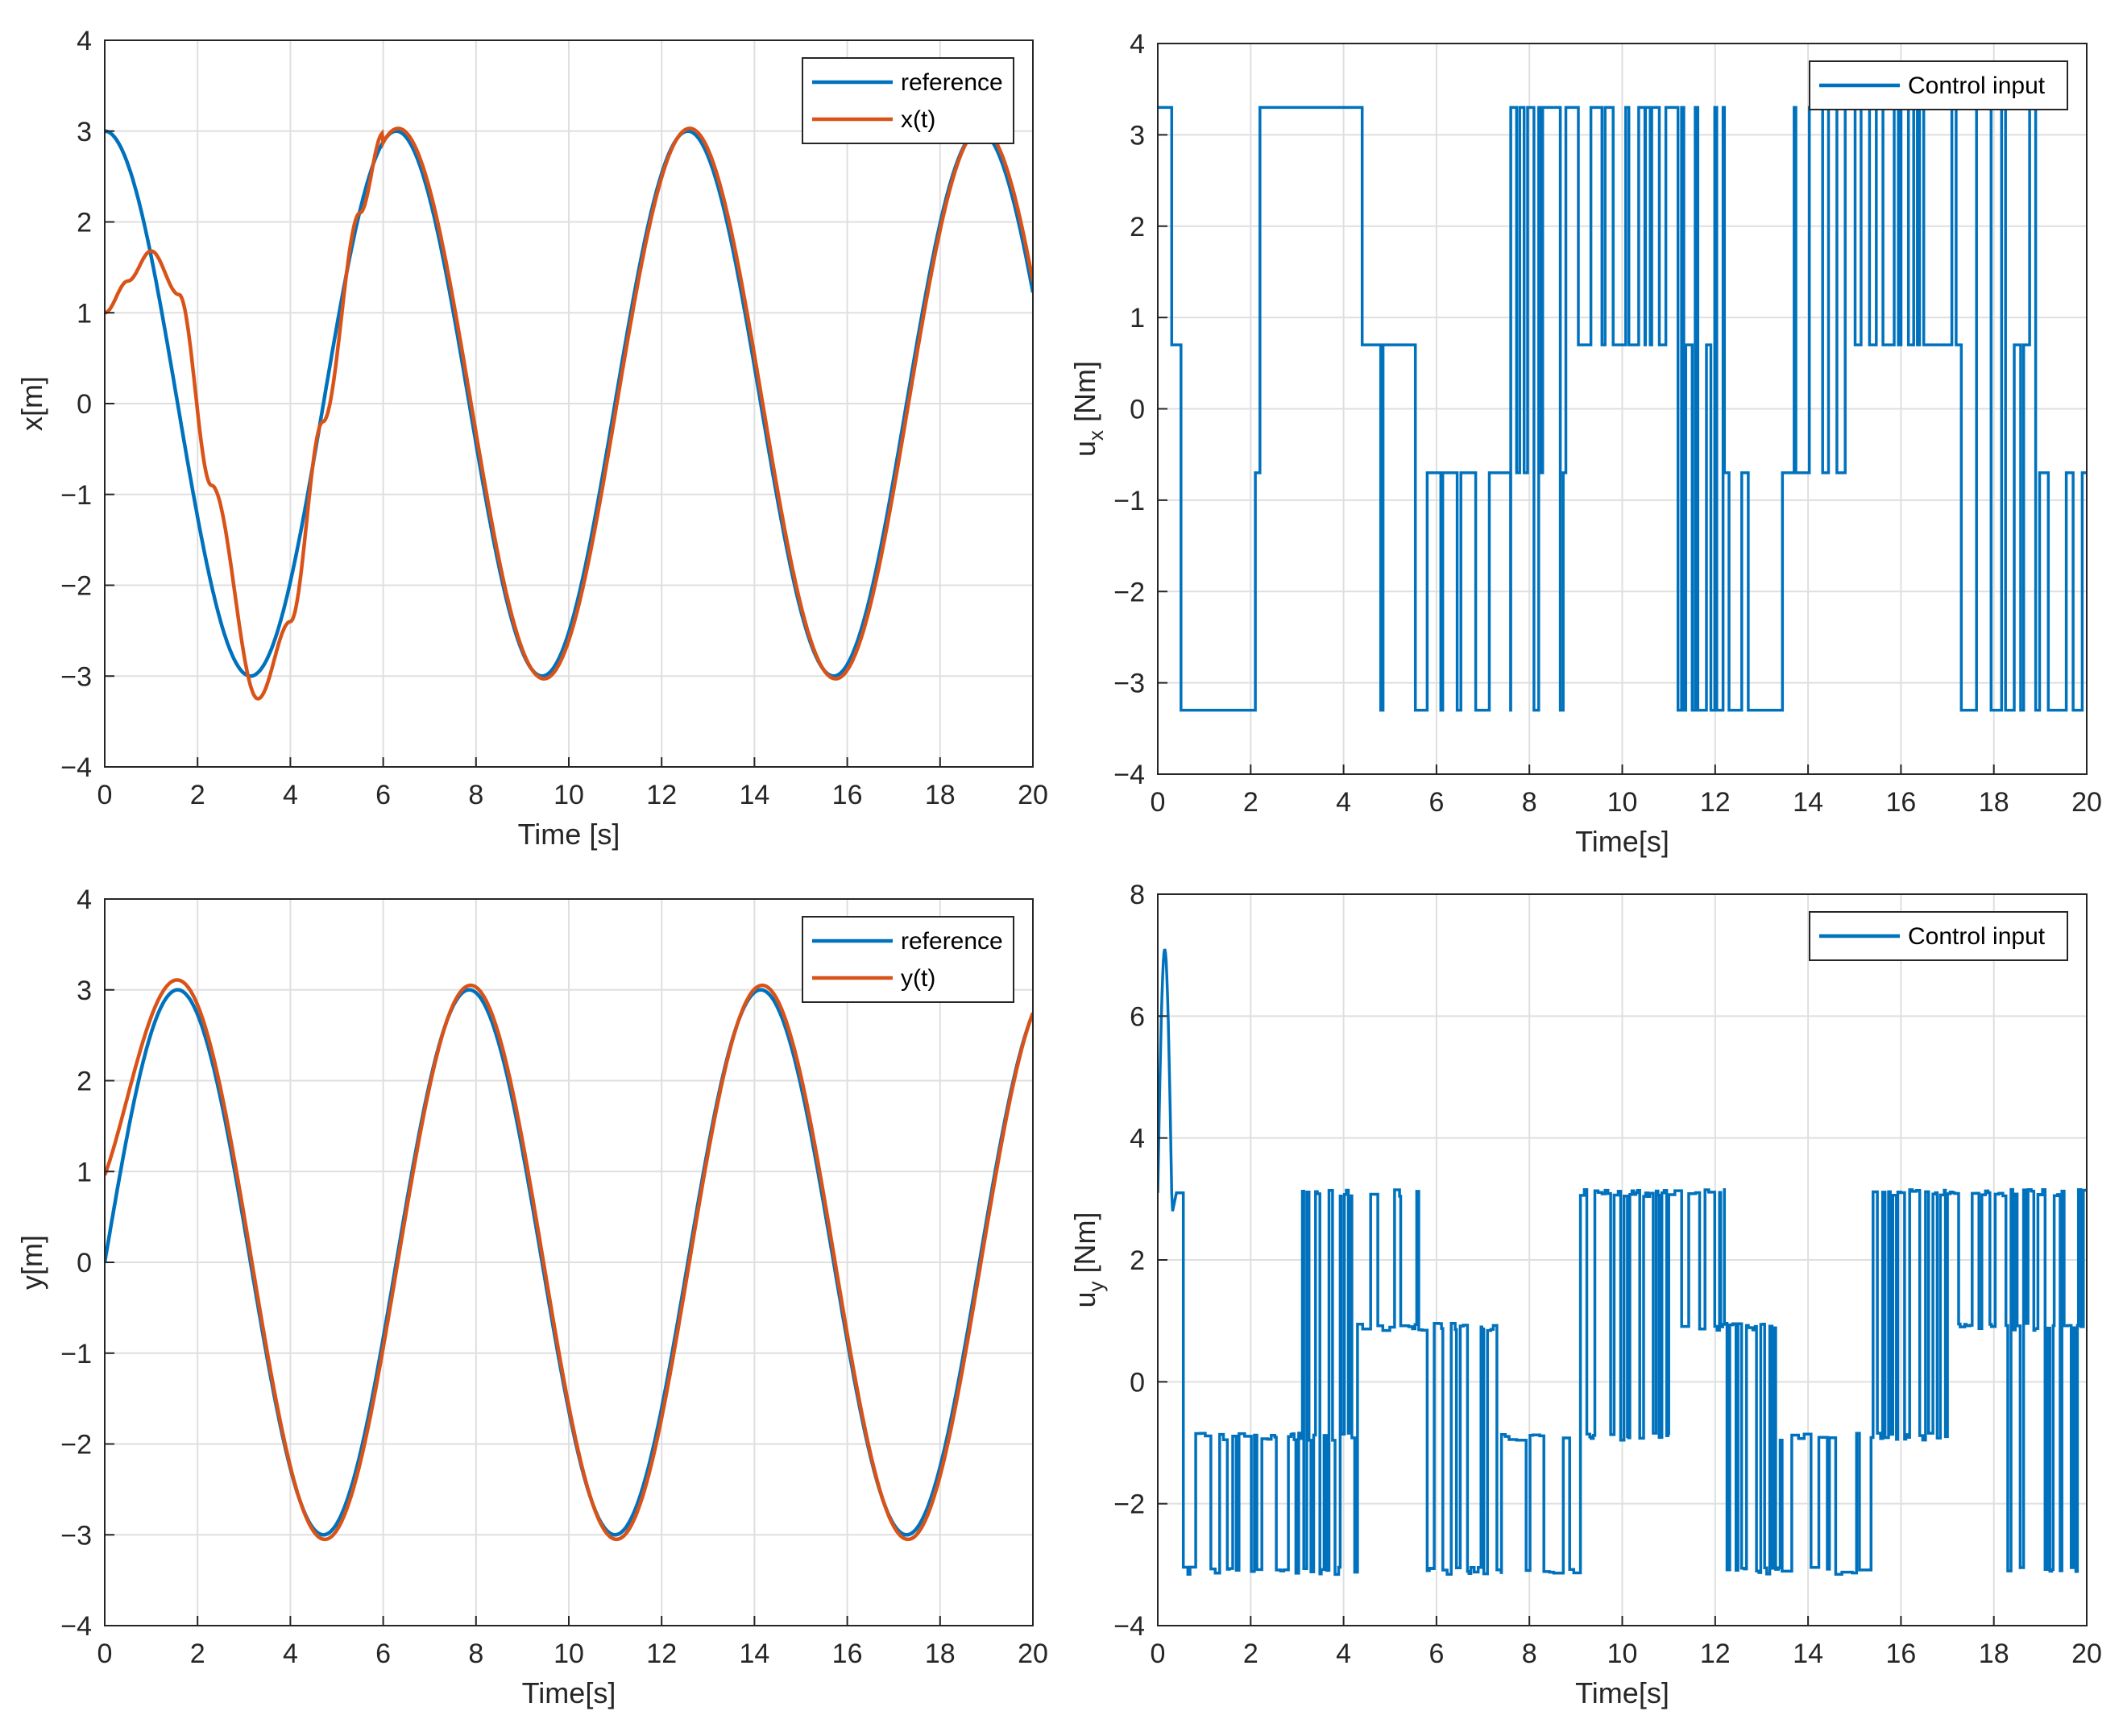  Describe the element at coordinates (918, 978) in the screenshot. I see `legend-entry: y(t)` at that location.